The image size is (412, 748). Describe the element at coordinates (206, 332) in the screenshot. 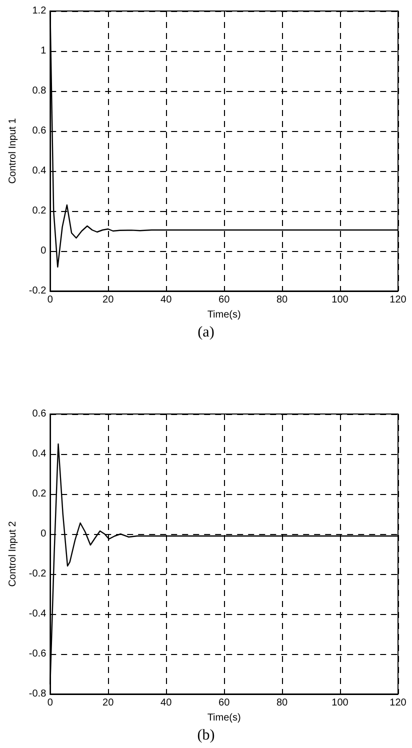

I see `text: (a)` at that location.